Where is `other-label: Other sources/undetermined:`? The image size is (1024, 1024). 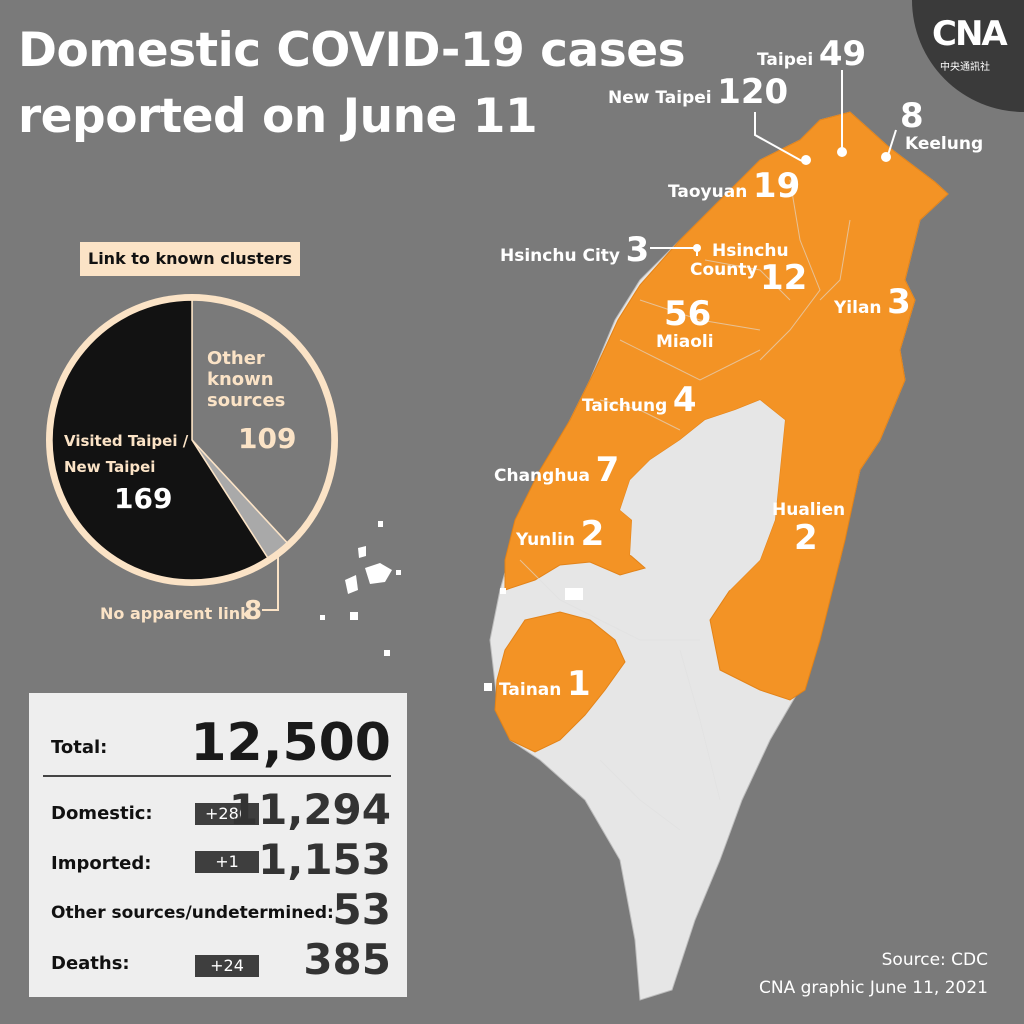 other-label: Other sources/undetermined: is located at coordinates (192, 913).